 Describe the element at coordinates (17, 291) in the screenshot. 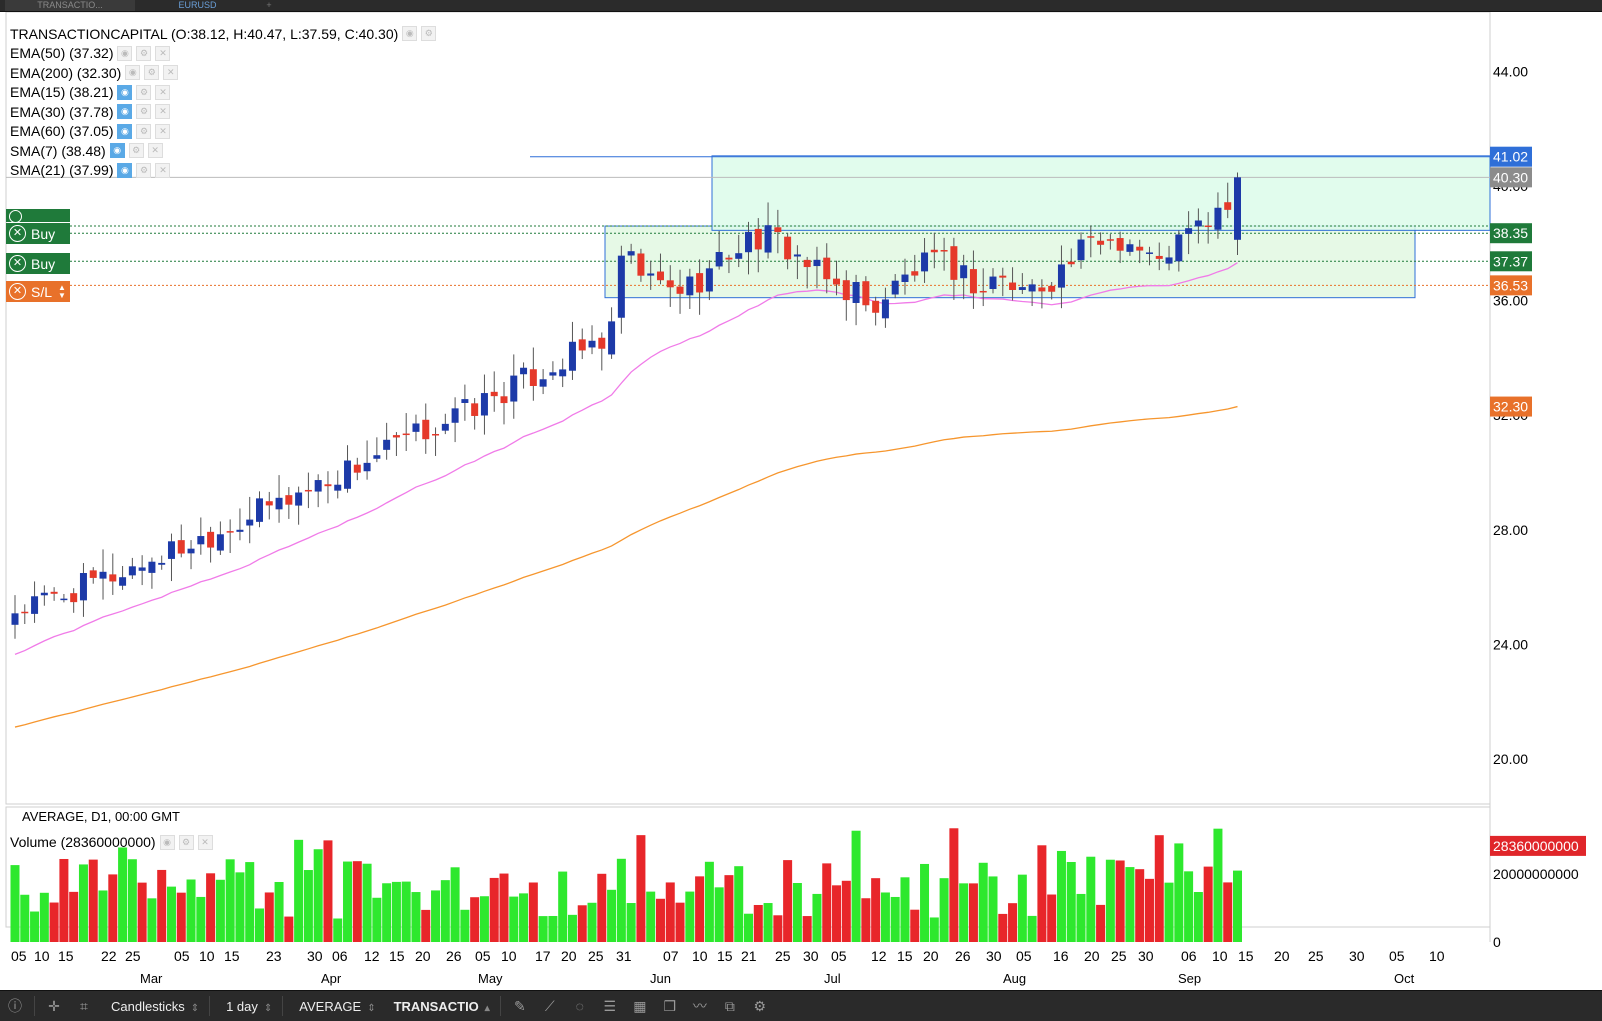

I see `close-order-icon: ✕` at that location.